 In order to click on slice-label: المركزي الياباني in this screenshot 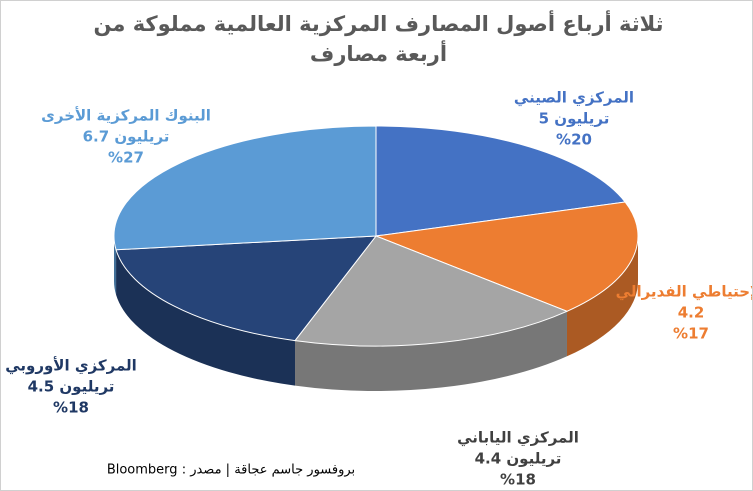, I will do `click(518, 438)`.